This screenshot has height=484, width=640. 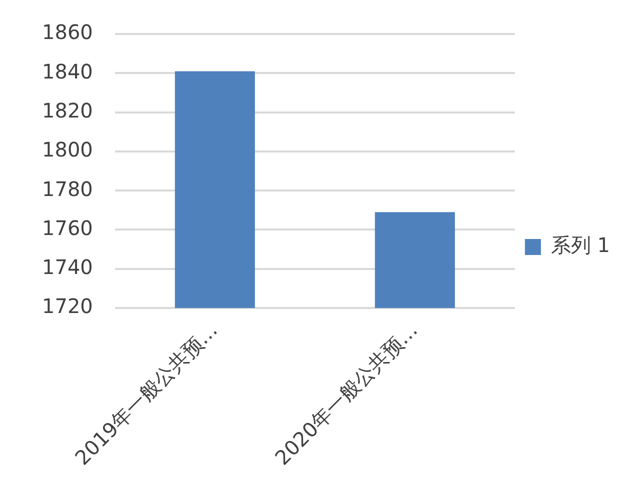 I want to click on y-tick-label: 1860, so click(x=67, y=32).